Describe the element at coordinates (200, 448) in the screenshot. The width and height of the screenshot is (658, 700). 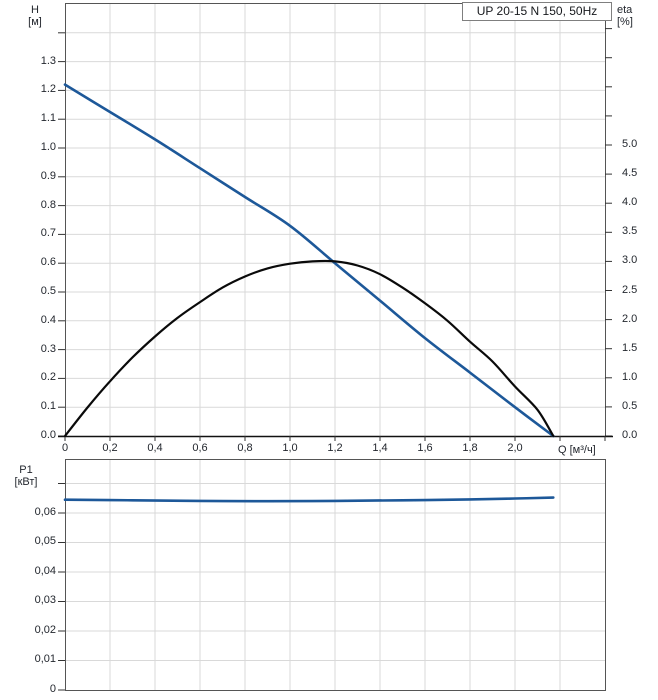
I see `q-tick-label: 0,6` at that location.